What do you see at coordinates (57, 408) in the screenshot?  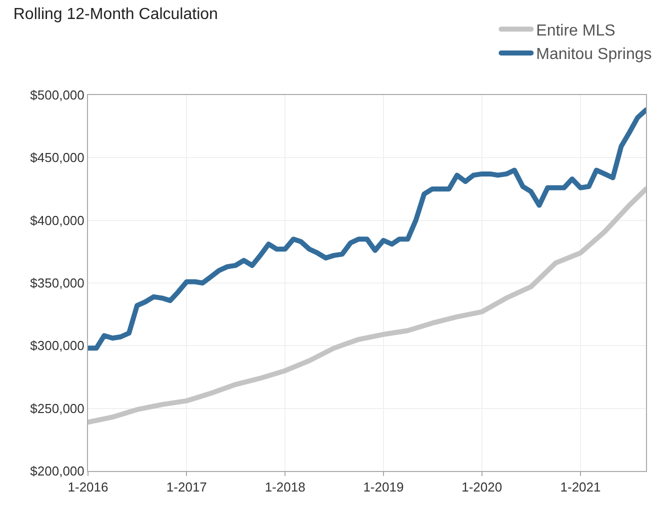 I see `y-tick-label: $250,000` at bounding box center [57, 408].